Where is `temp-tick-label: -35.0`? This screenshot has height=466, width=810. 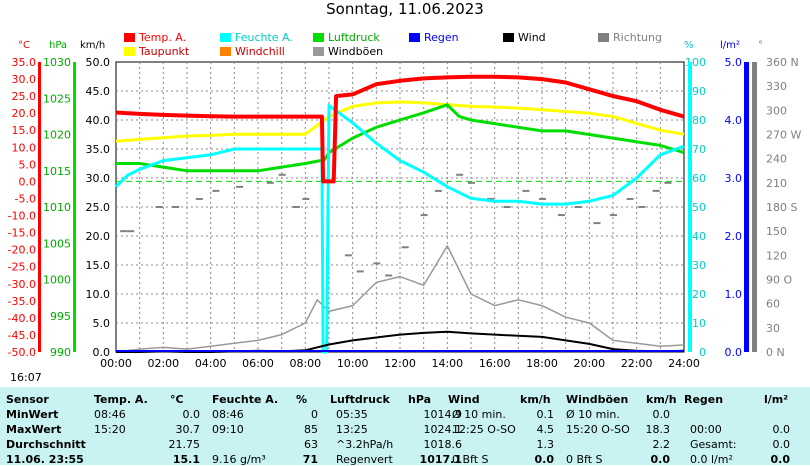
temp-tick-label: -35.0 is located at coordinates (22, 301).